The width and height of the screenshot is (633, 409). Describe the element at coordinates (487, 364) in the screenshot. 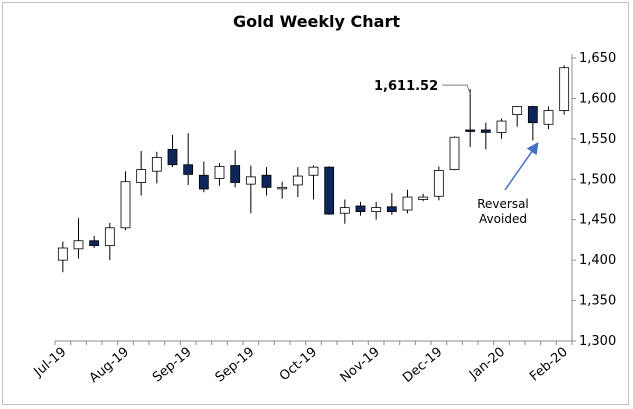

I see `x-tick-label: Jan-20` at that location.